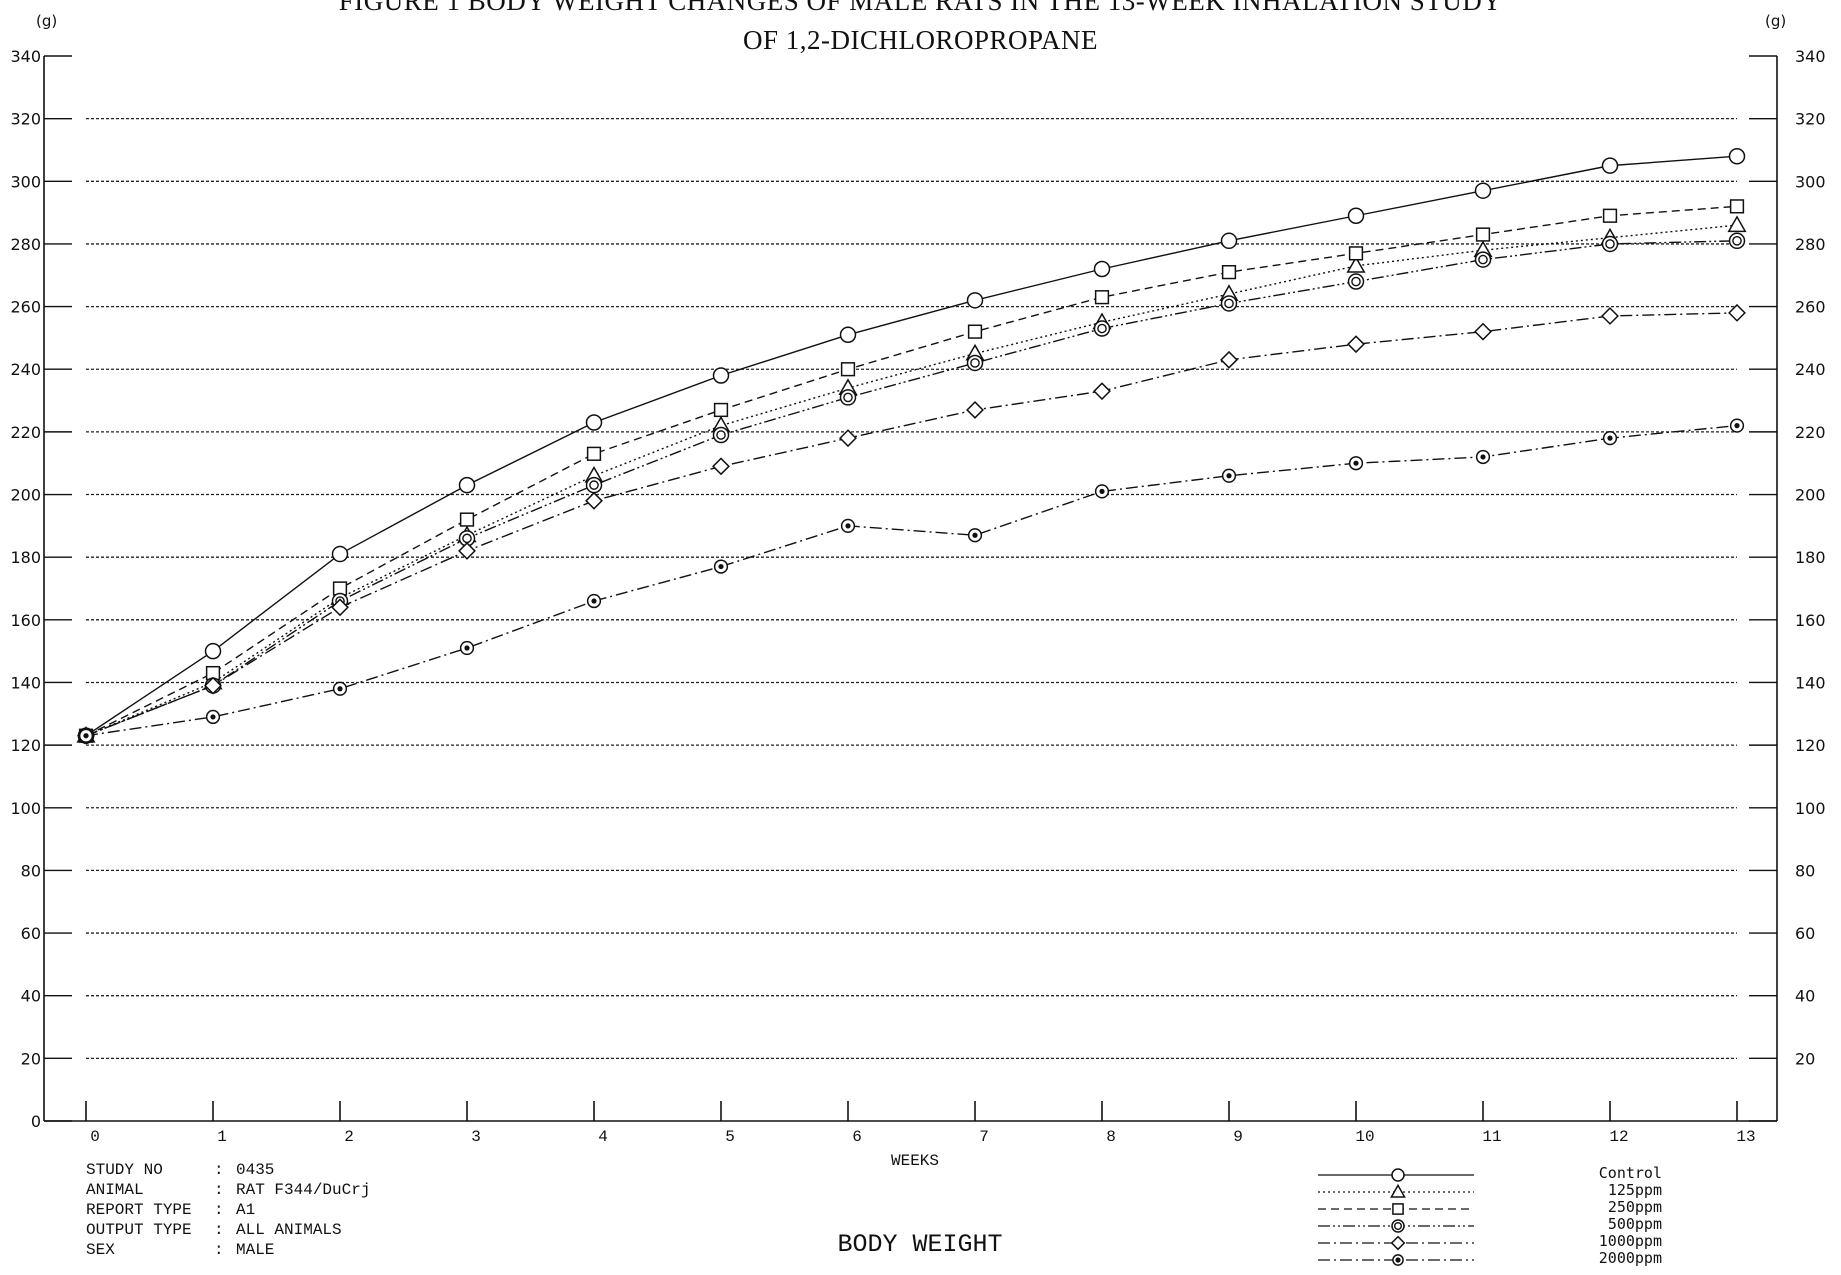  Describe the element at coordinates (25, 745) in the screenshot. I see `y-tick-label-left: 120` at that location.